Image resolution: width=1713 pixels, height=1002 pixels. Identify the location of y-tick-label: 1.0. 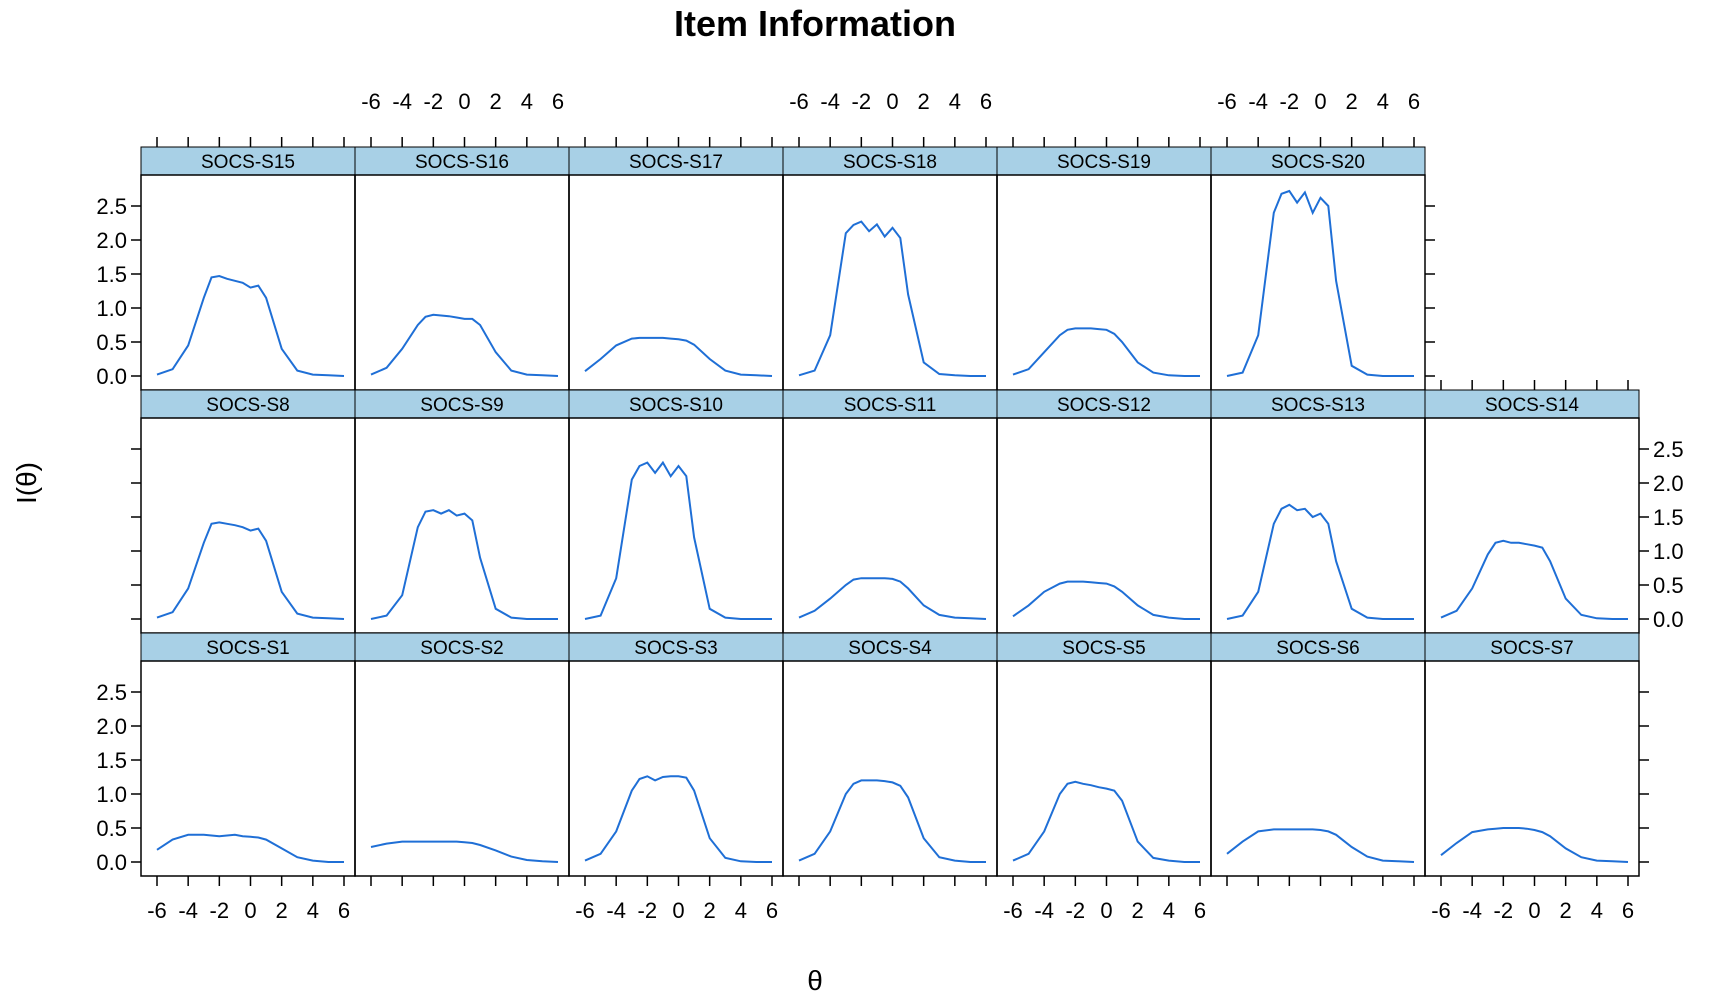
(1668, 551).